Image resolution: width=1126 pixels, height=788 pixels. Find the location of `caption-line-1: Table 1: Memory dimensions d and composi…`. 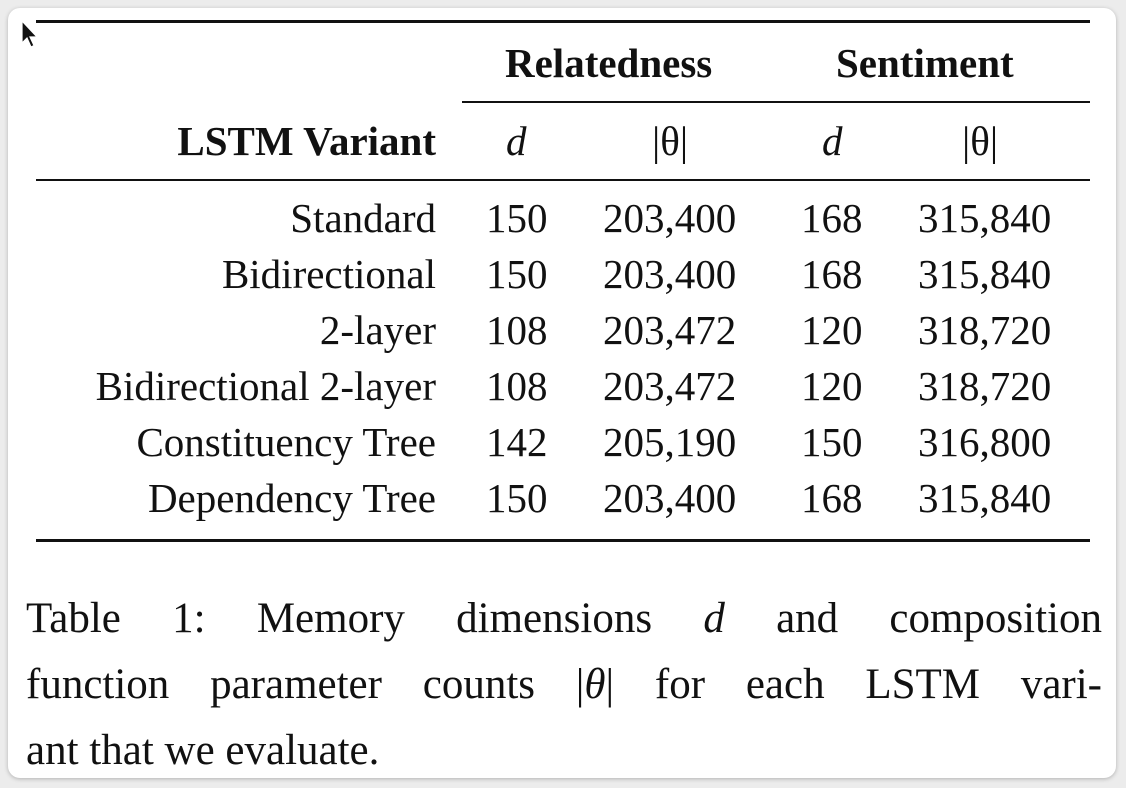

caption-line-1: Table 1: Memory dimensions d and composi… is located at coordinates (564, 618).